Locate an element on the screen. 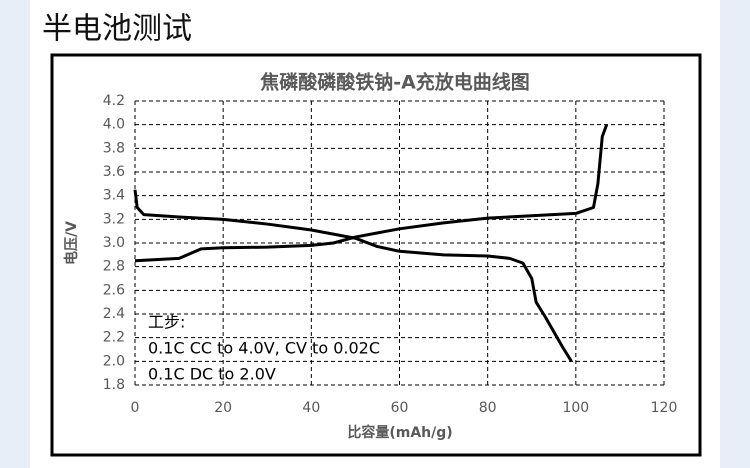  y-tick-label: 2.2 is located at coordinates (114, 338).